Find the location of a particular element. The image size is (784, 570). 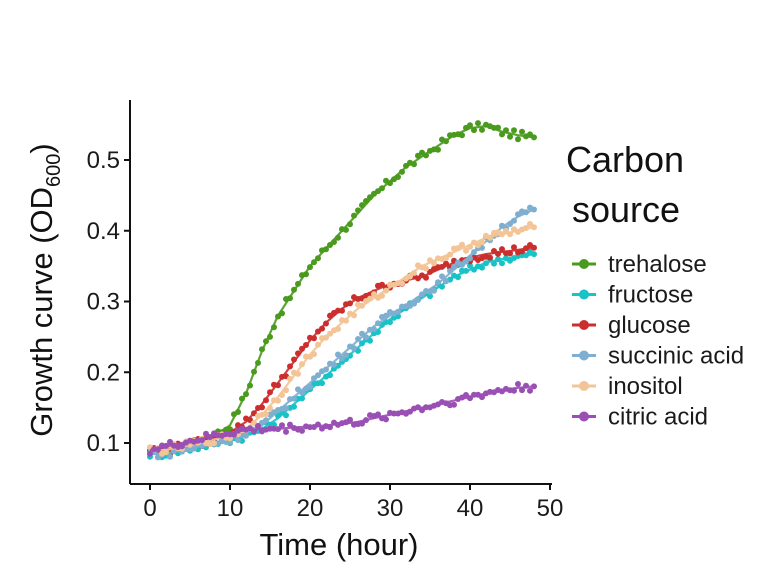

y-tick-label: 0.5 is located at coordinates (103, 160).